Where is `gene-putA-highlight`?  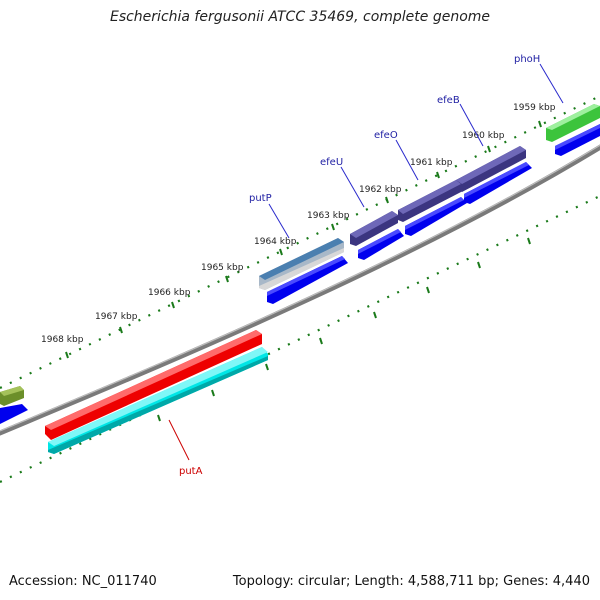 gene-putA-highlight is located at coordinates (153, 380).